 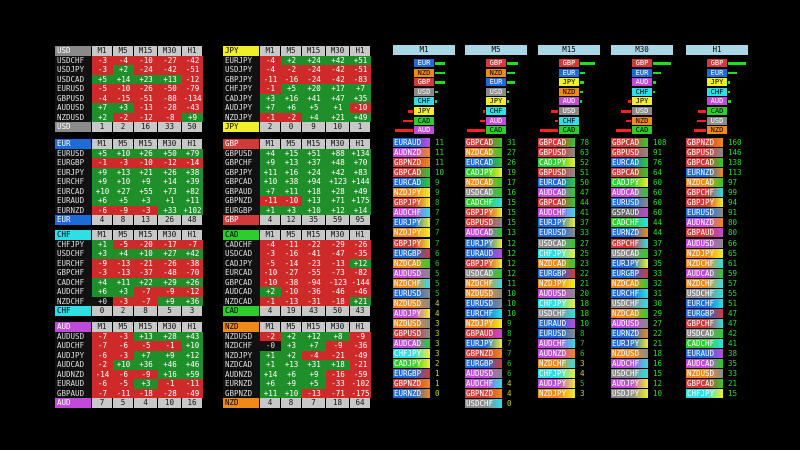 What do you see at coordinates (129, 210) in the screenshot?
I see `matrix-row: EURNZD -6 -9 -3 +33 +102` at bounding box center [129, 210].